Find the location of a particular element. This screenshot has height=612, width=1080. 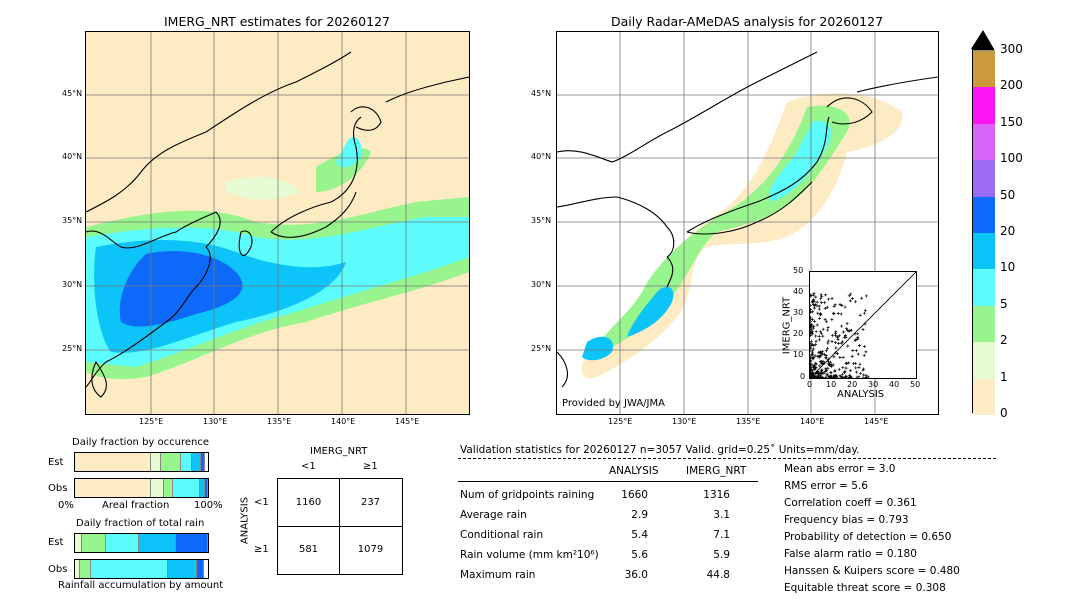

right-lon-label: 140°E is located at coordinates (812, 421).